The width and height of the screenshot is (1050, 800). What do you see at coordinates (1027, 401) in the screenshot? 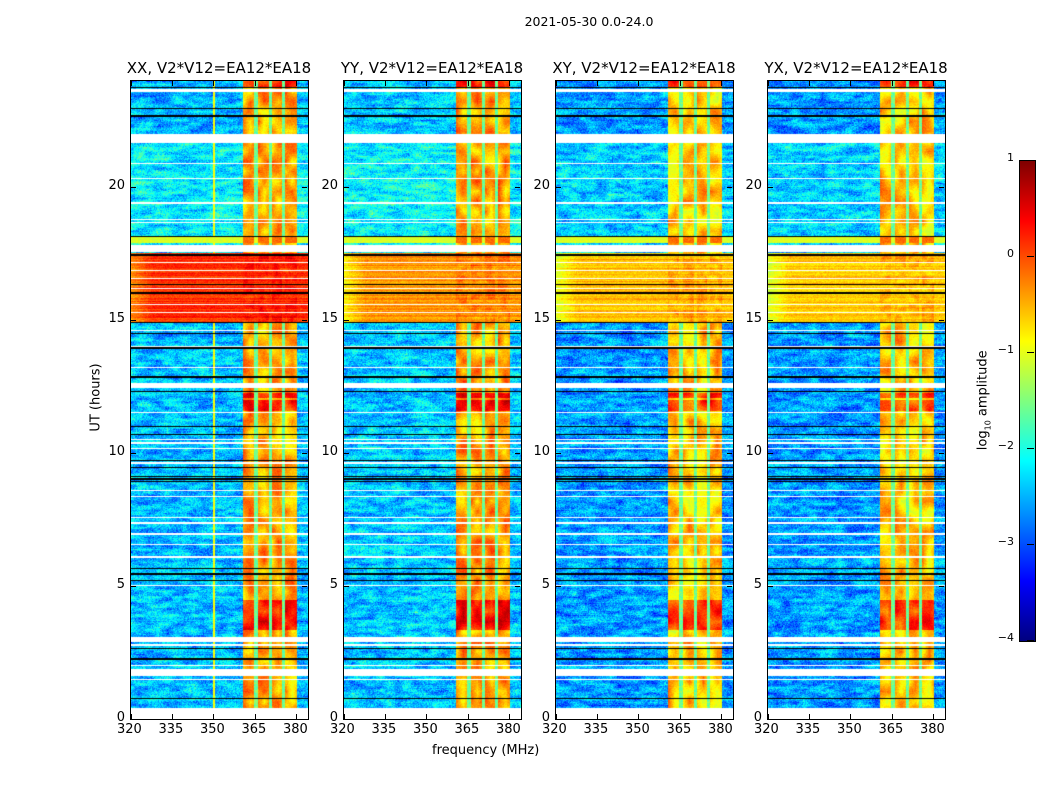
I see `colorbar` at bounding box center [1027, 401].